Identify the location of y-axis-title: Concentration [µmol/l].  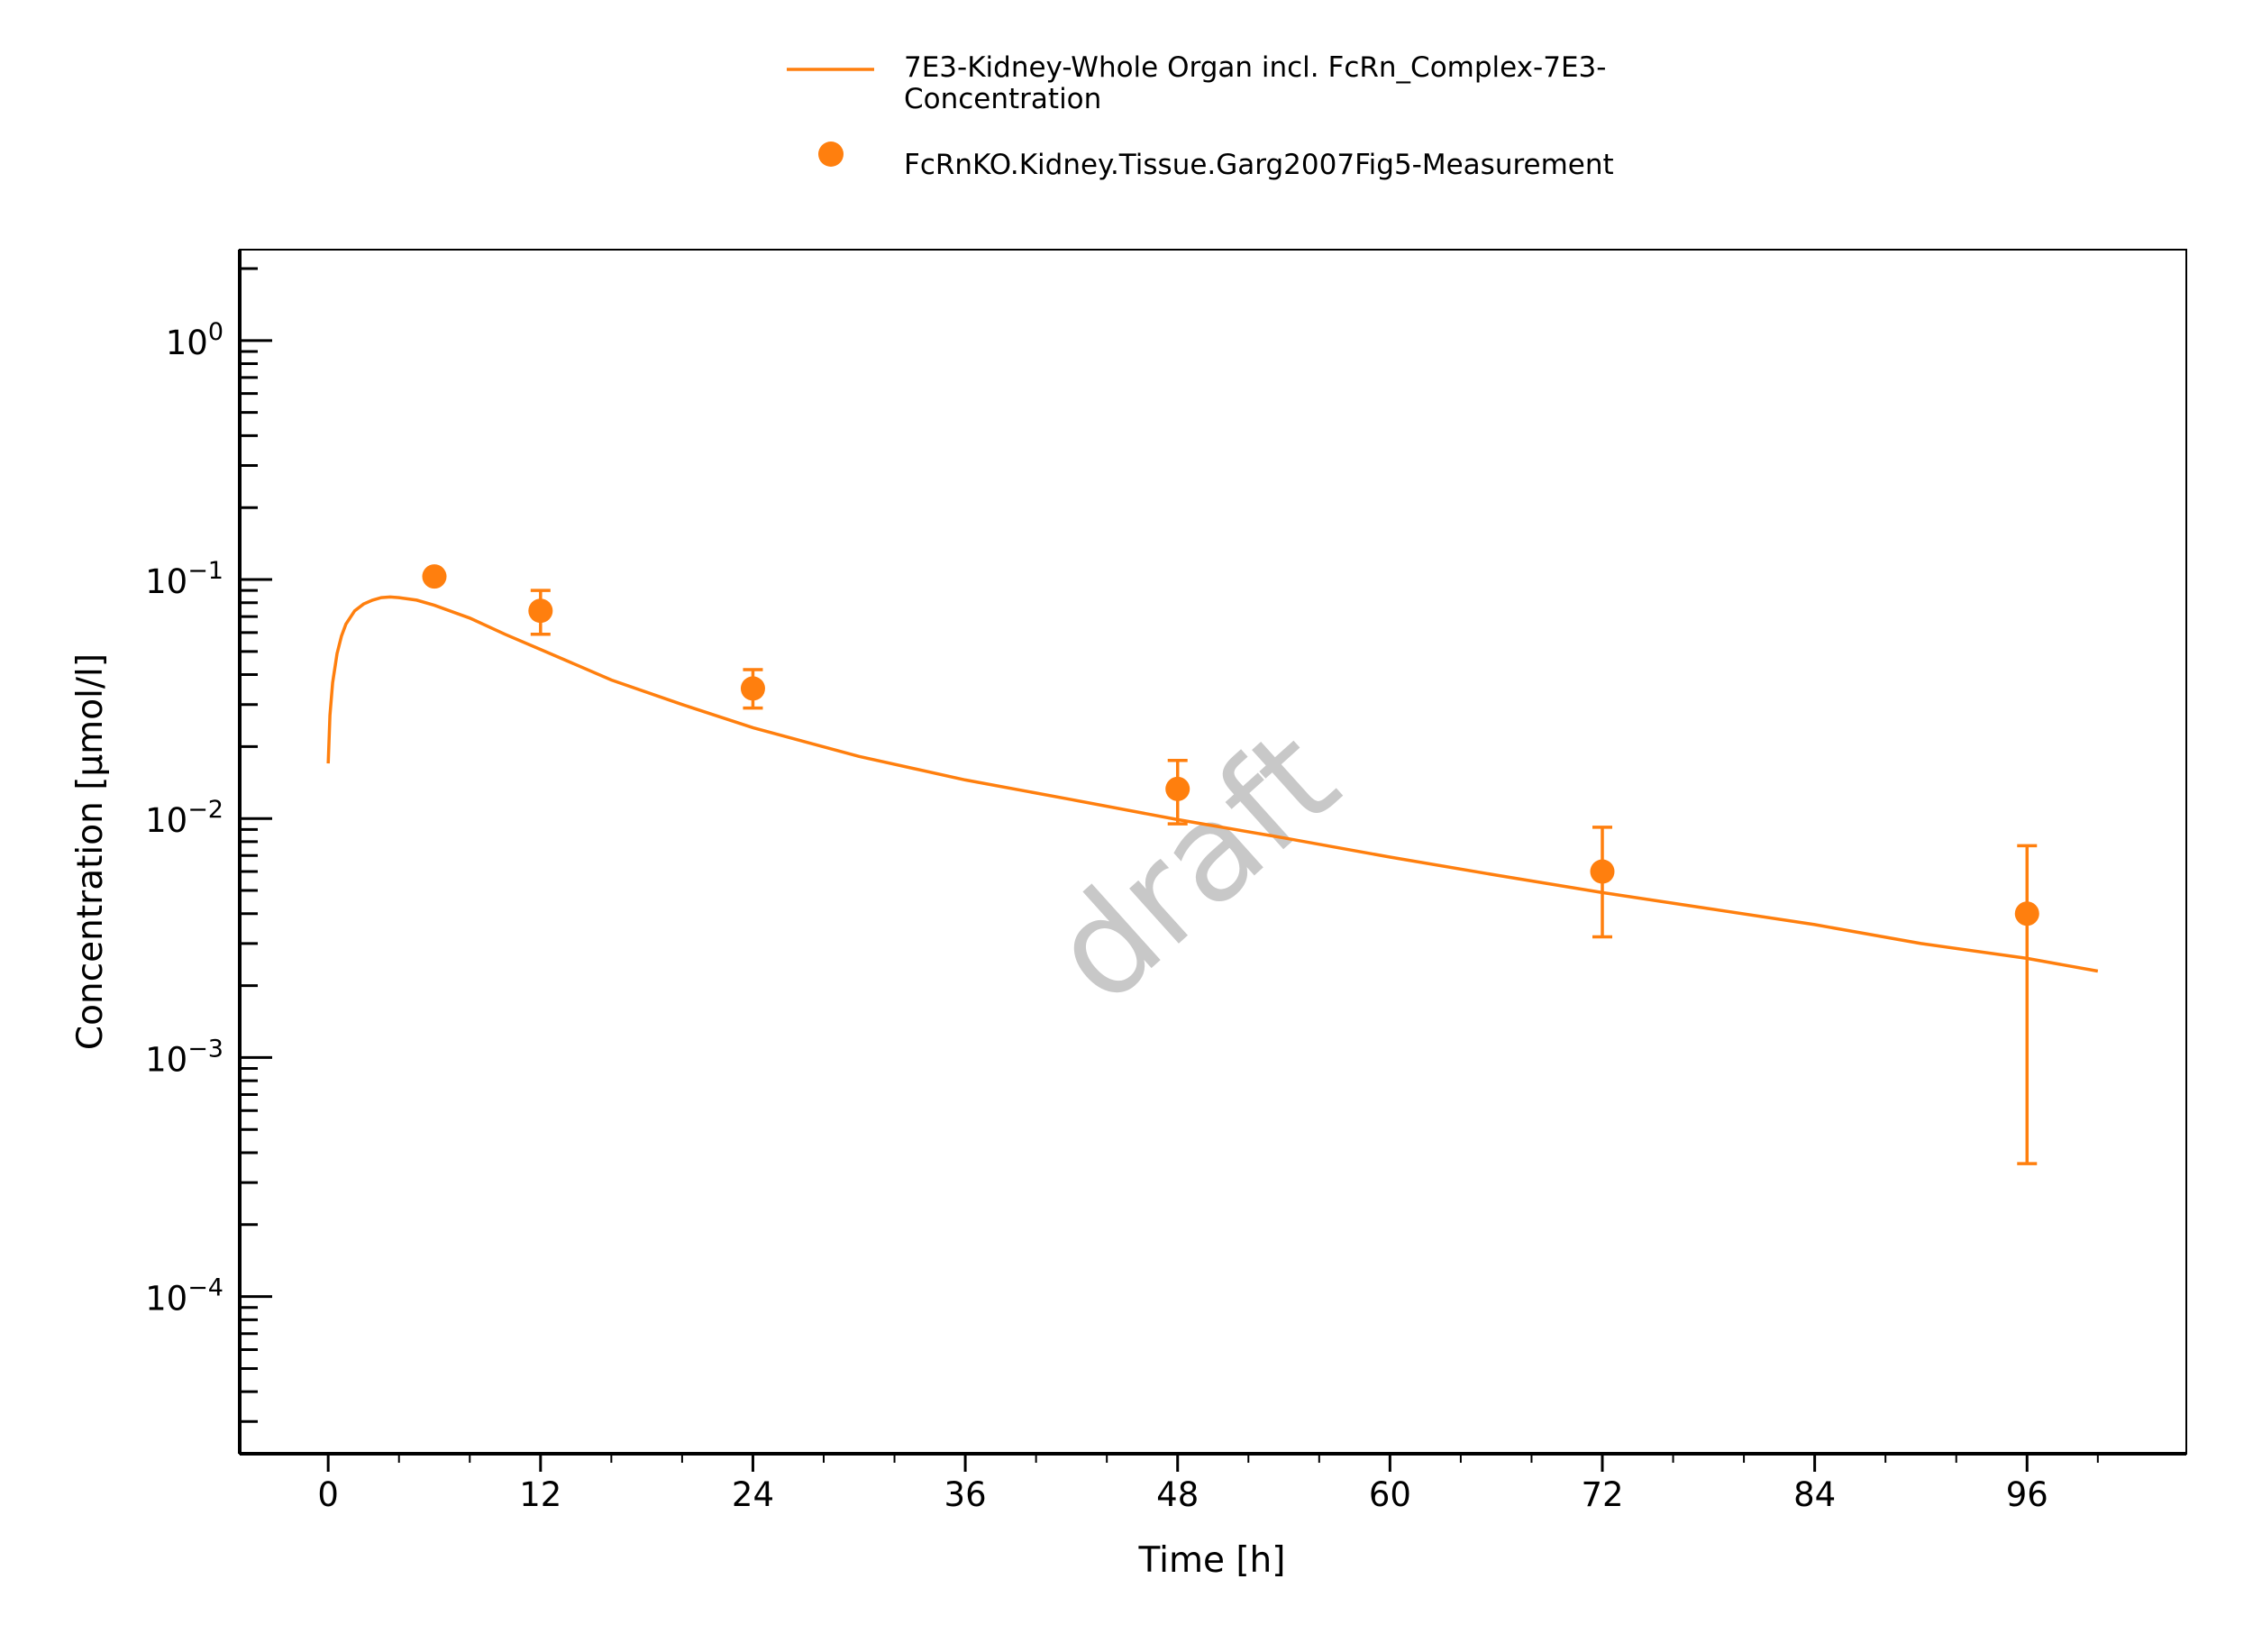
(90, 851).